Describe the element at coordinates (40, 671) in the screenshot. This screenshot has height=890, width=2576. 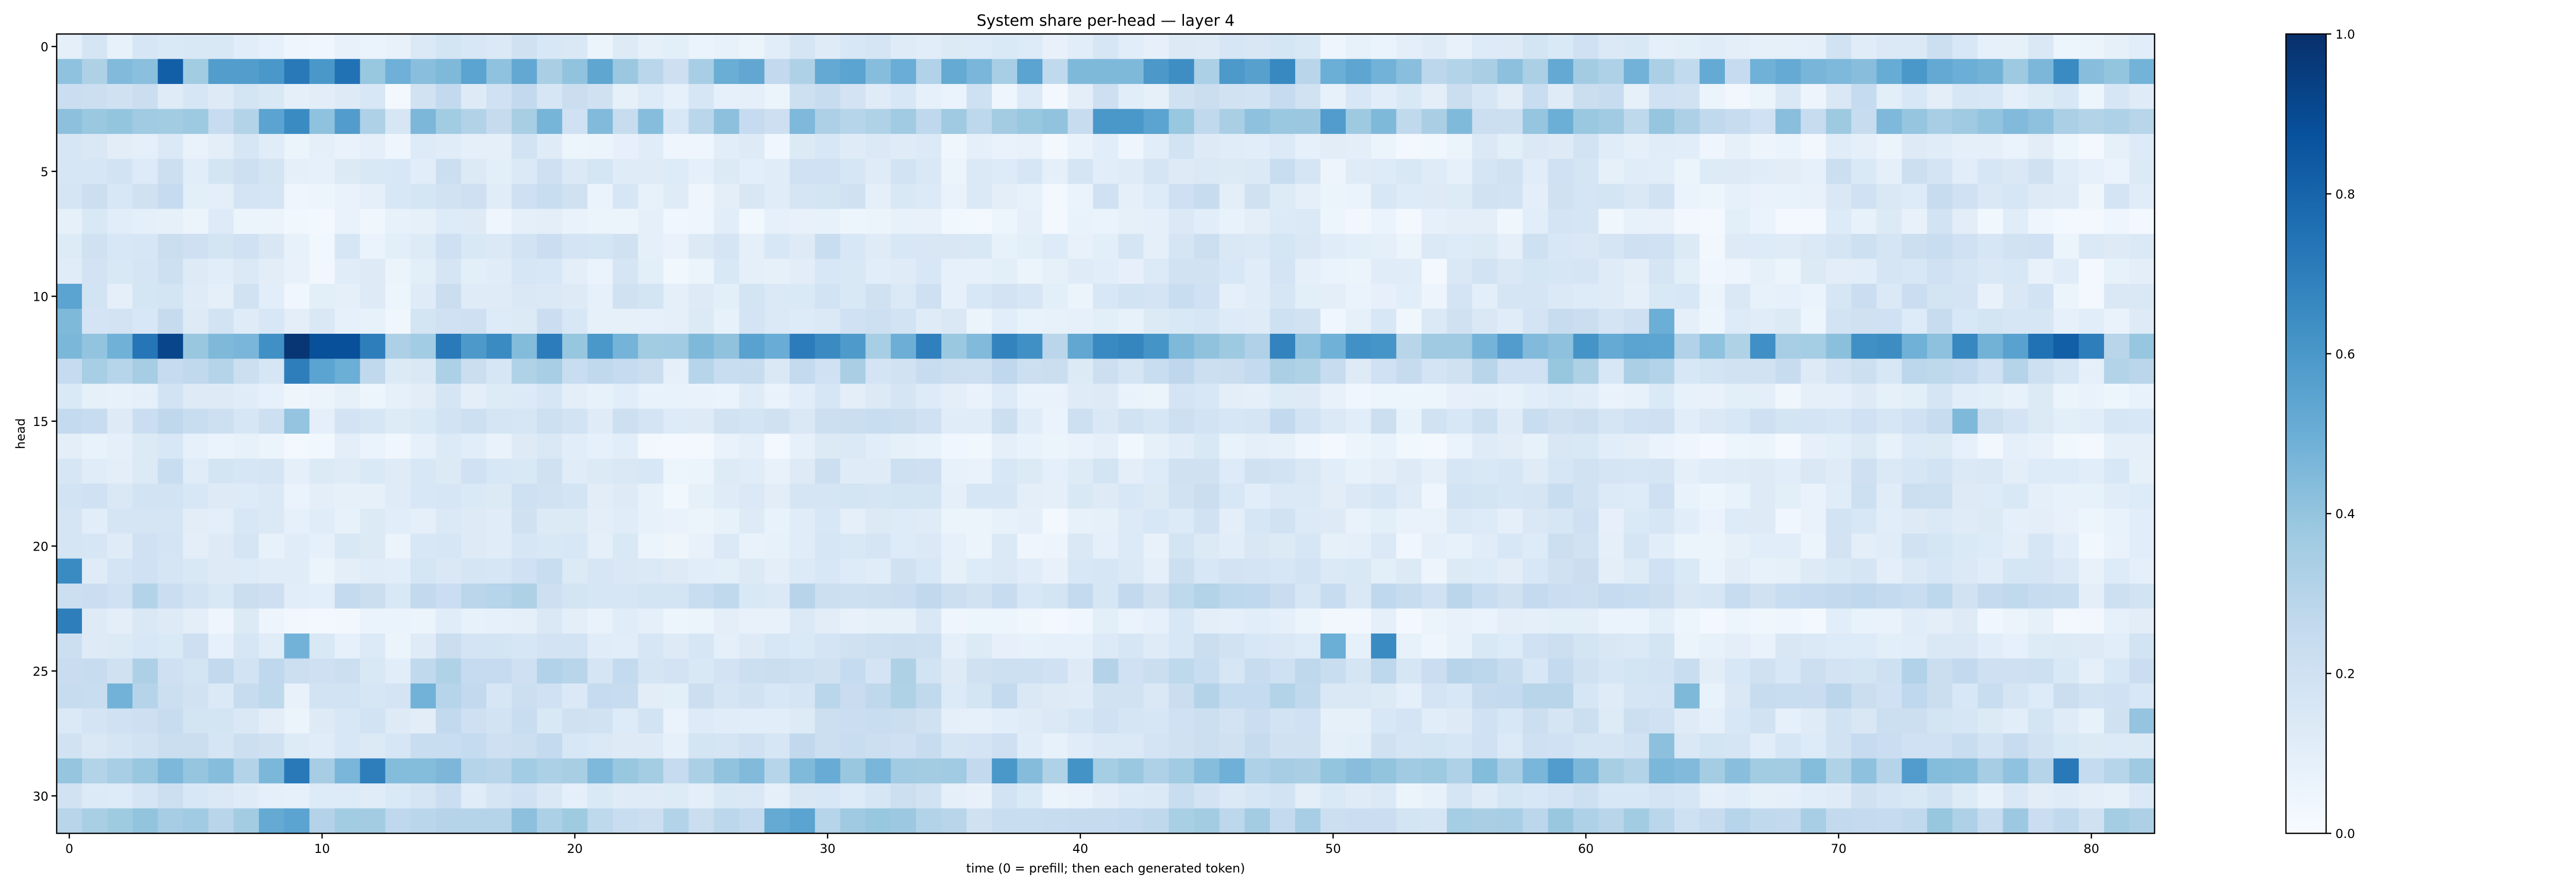
I see `y-tick-label: 25` at that location.